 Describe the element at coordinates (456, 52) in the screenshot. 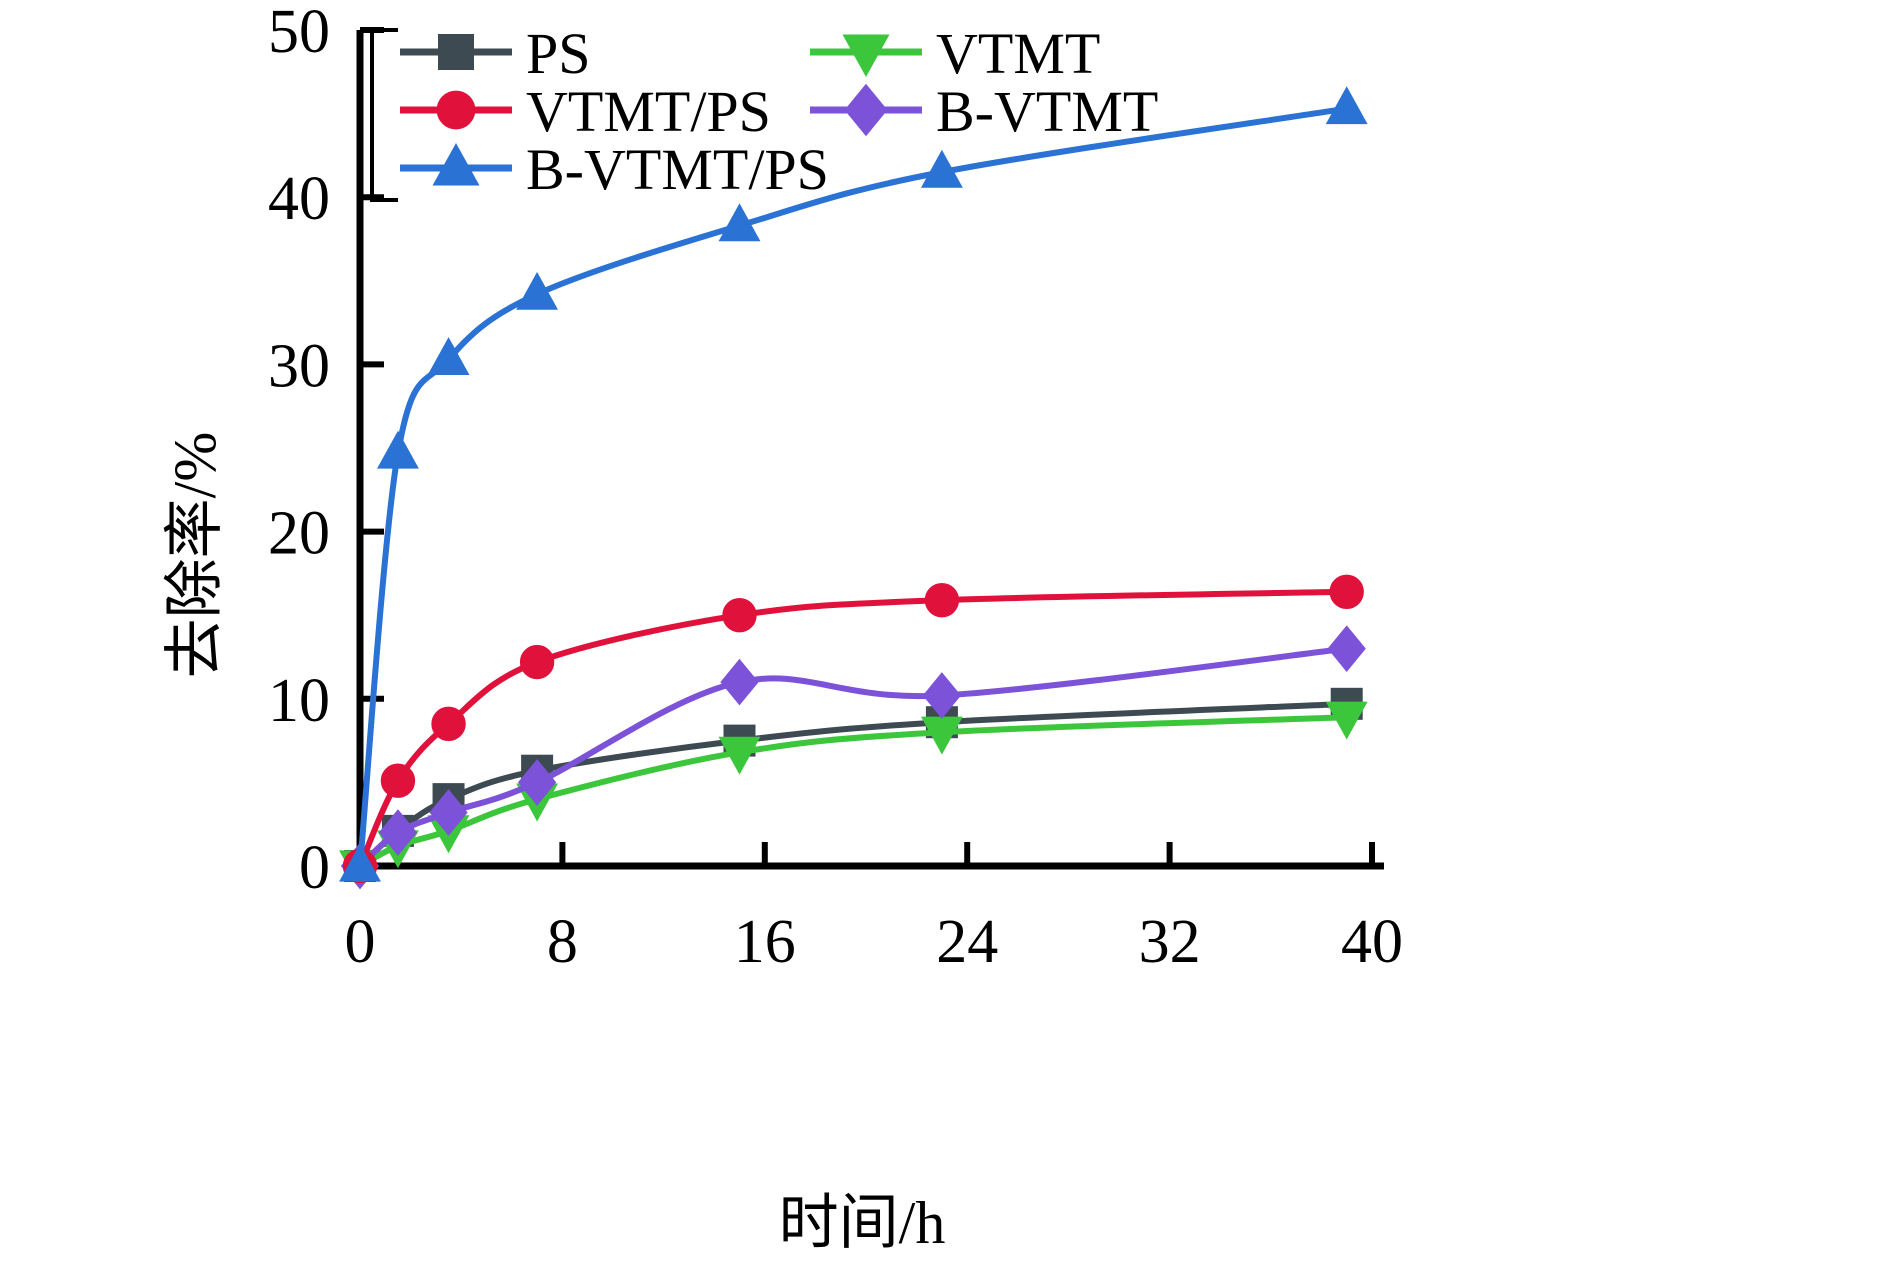

I see `data-point-square` at that location.